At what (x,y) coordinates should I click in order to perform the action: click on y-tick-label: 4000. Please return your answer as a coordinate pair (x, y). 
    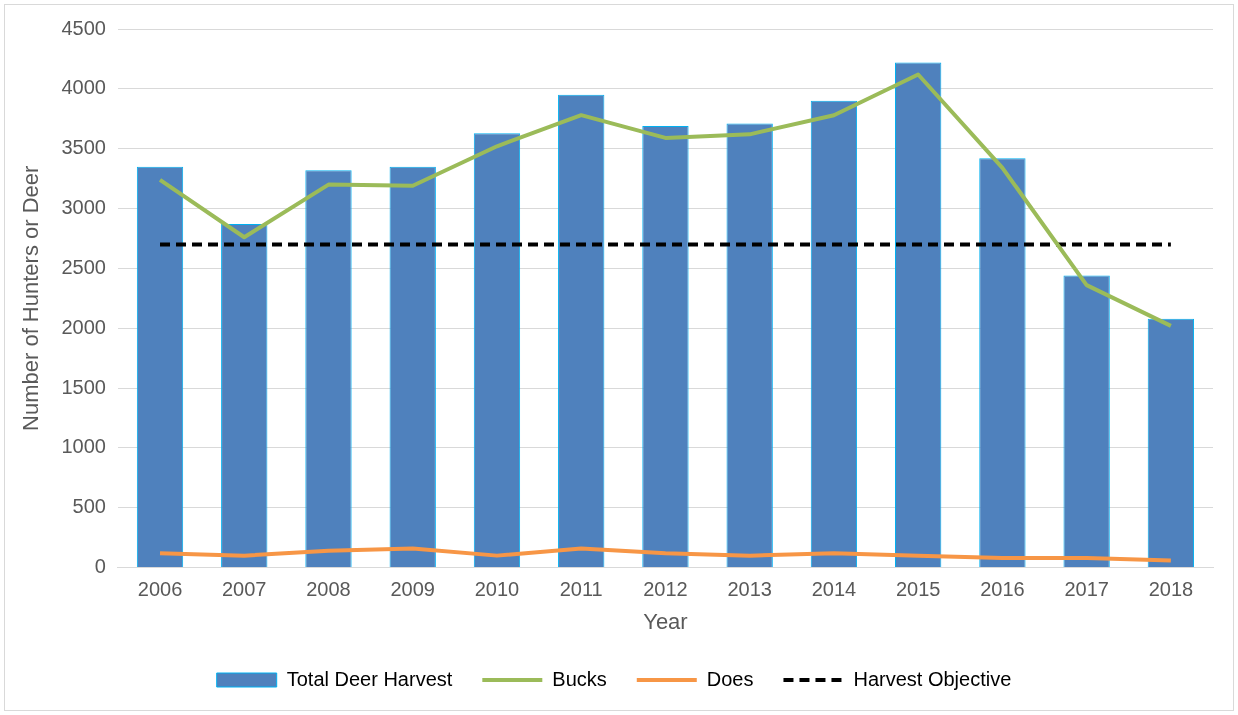
    Looking at the image, I should click on (83, 87).